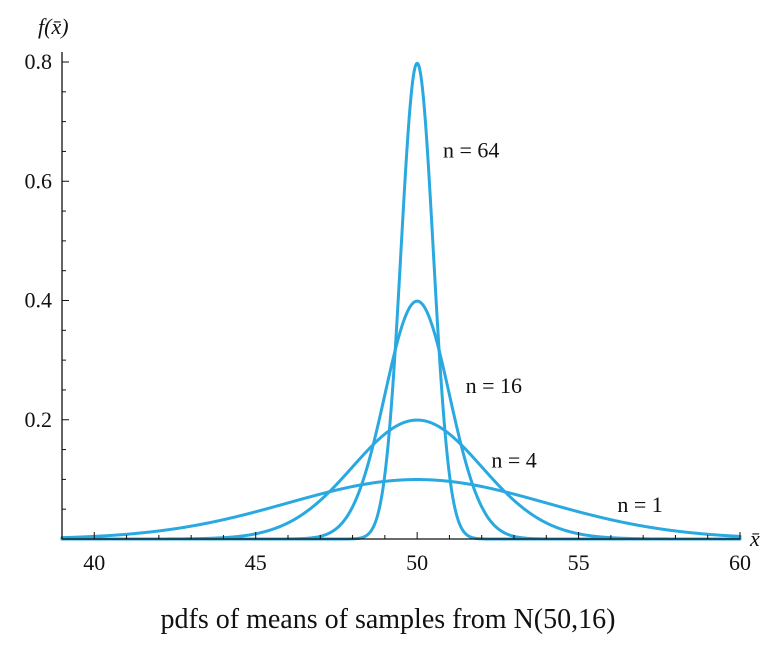 This screenshot has width=776, height=646. Describe the element at coordinates (39, 300) in the screenshot. I see `y-tick-label: 0.4` at that location.